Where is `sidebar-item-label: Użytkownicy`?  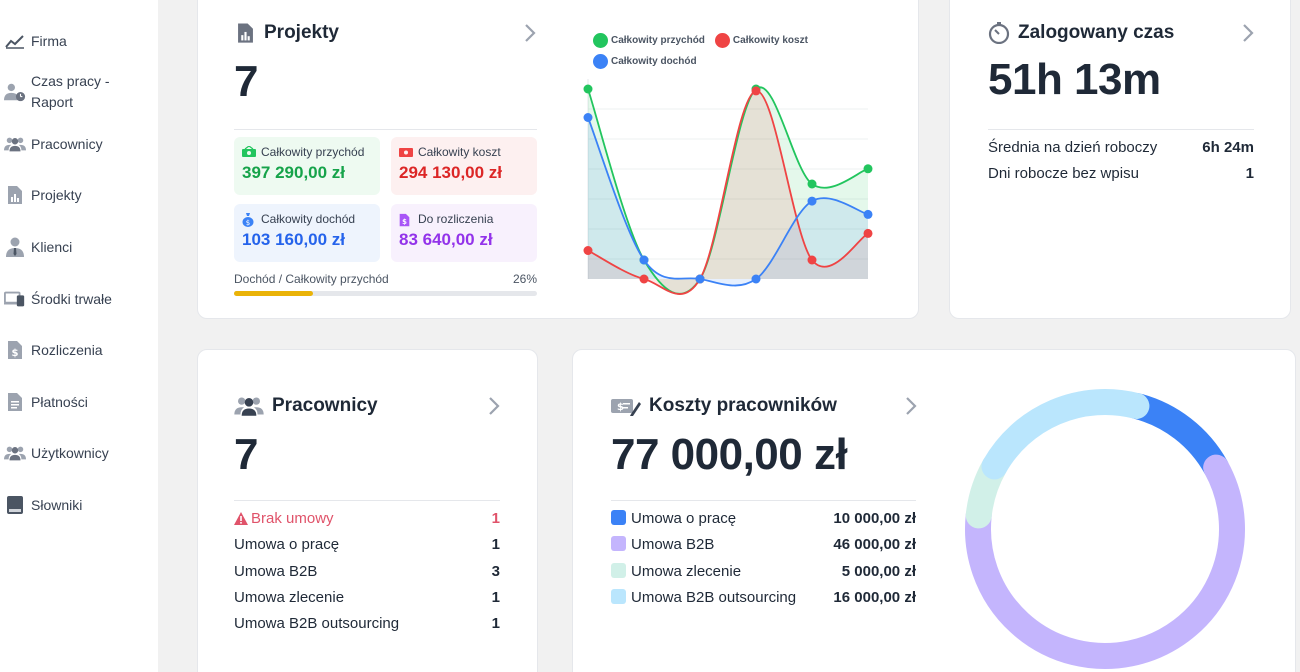
sidebar-item-label: Użytkownicy is located at coordinates (70, 452).